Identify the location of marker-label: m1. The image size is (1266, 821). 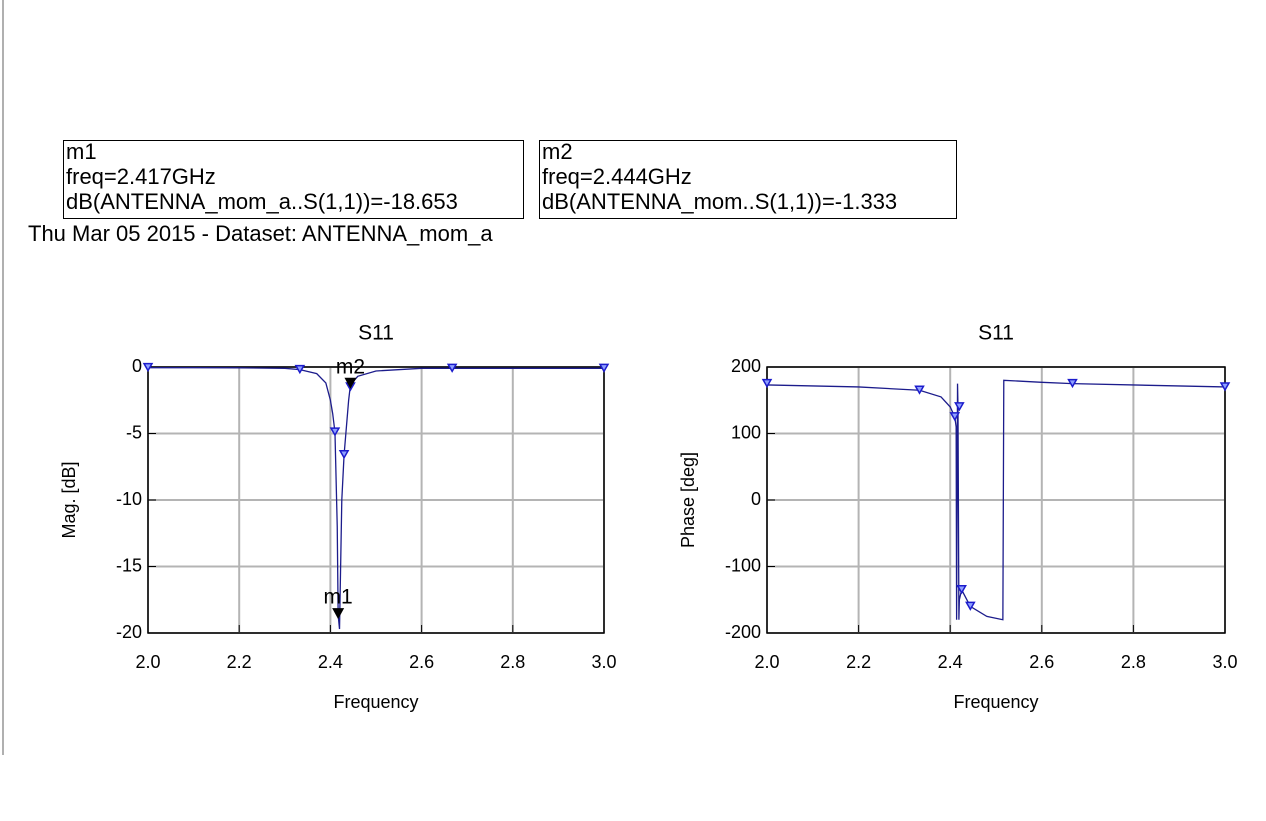
(338, 597).